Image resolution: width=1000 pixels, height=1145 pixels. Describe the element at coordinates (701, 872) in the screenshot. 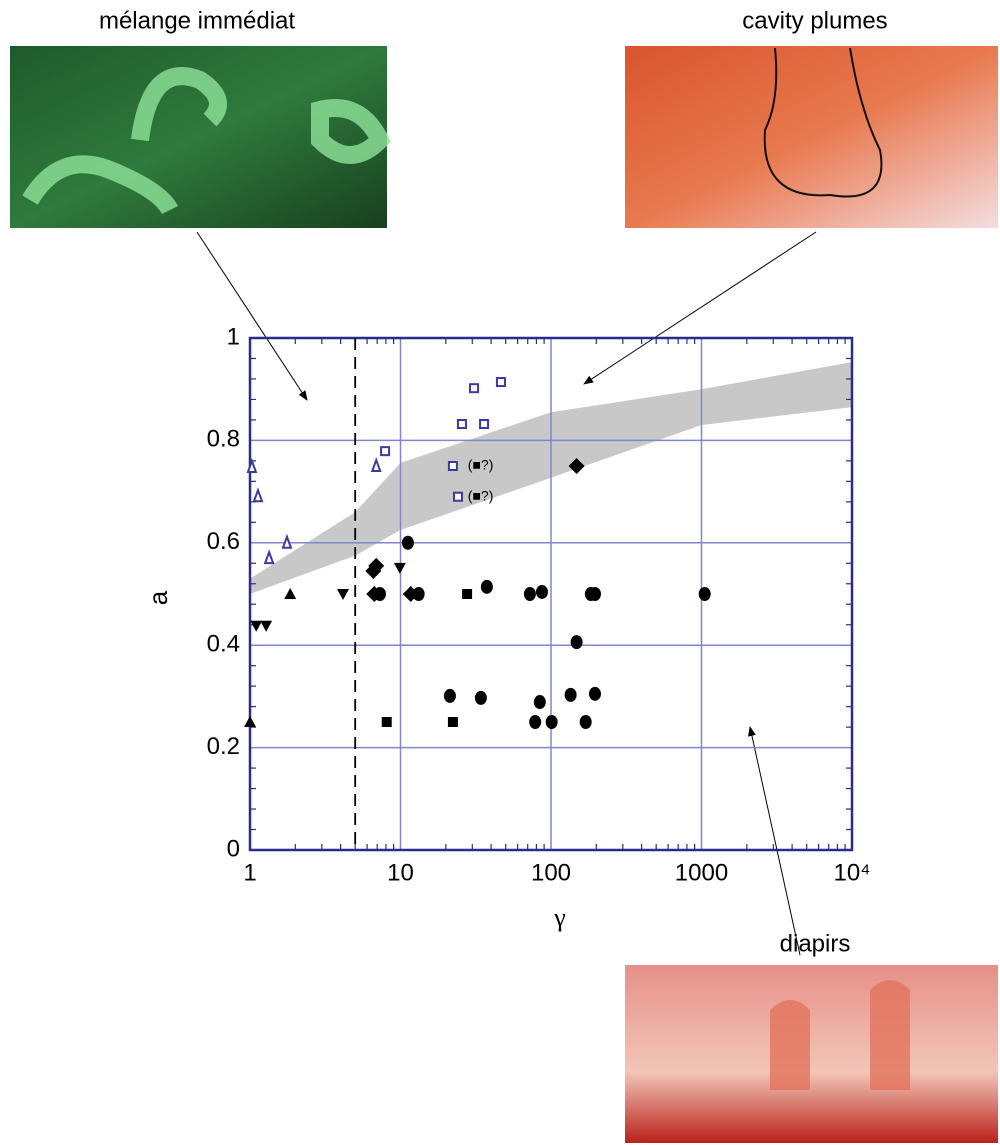

I see `x-tick-label: 1000` at that location.